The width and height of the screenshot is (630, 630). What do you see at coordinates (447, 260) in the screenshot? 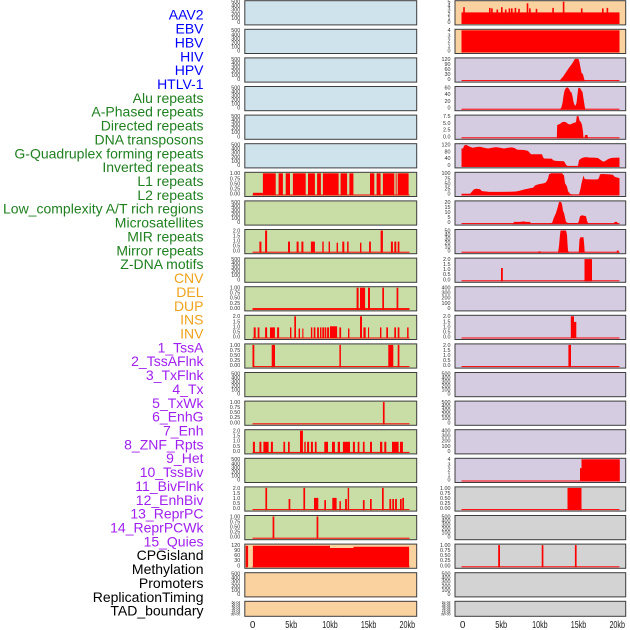
I see `svg-text: 2.0` at bounding box center [447, 260].